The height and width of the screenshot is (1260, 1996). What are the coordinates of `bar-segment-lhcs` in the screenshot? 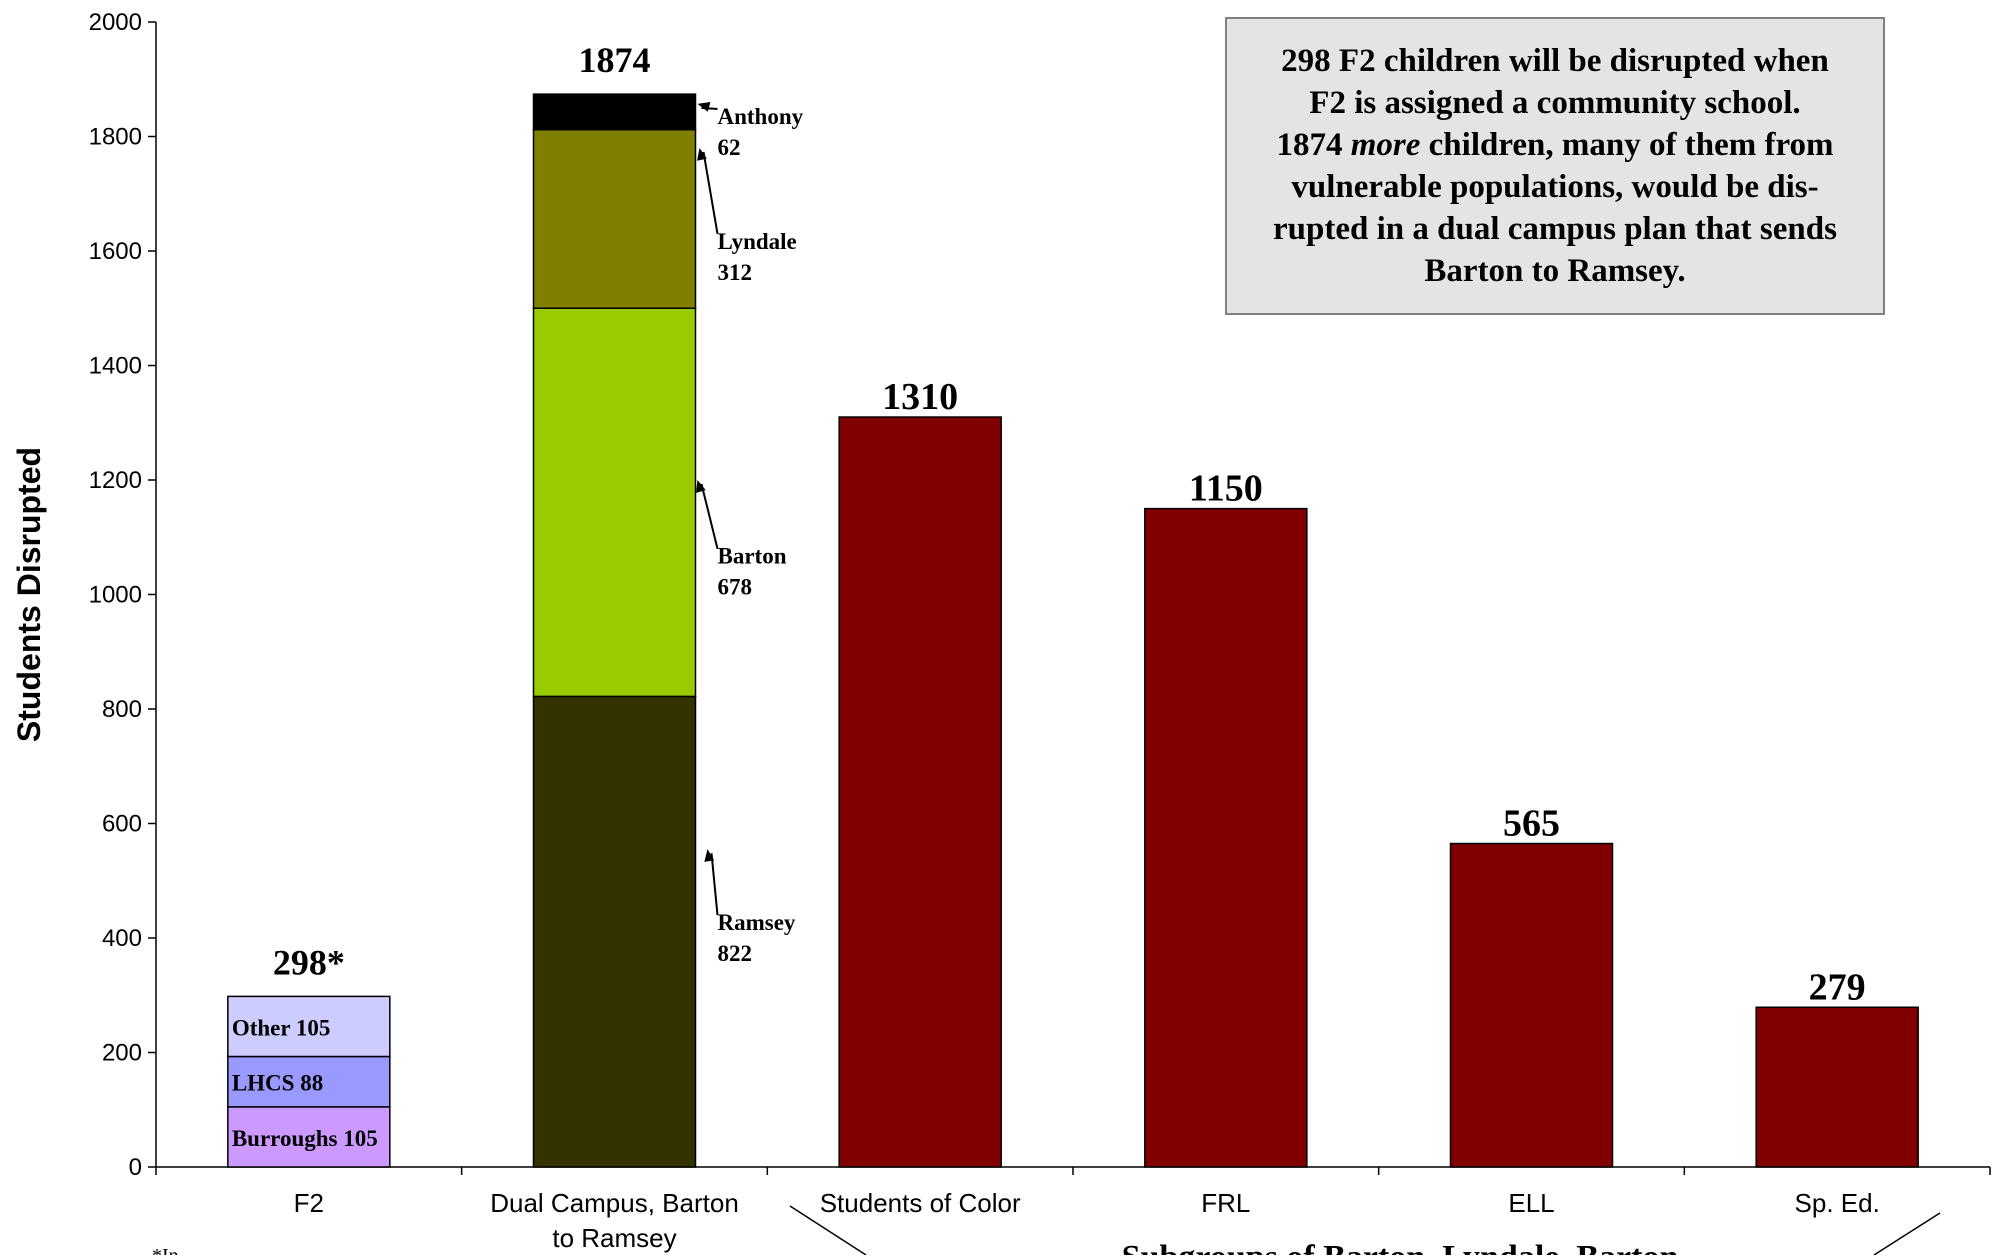 It's located at (309, 1081).